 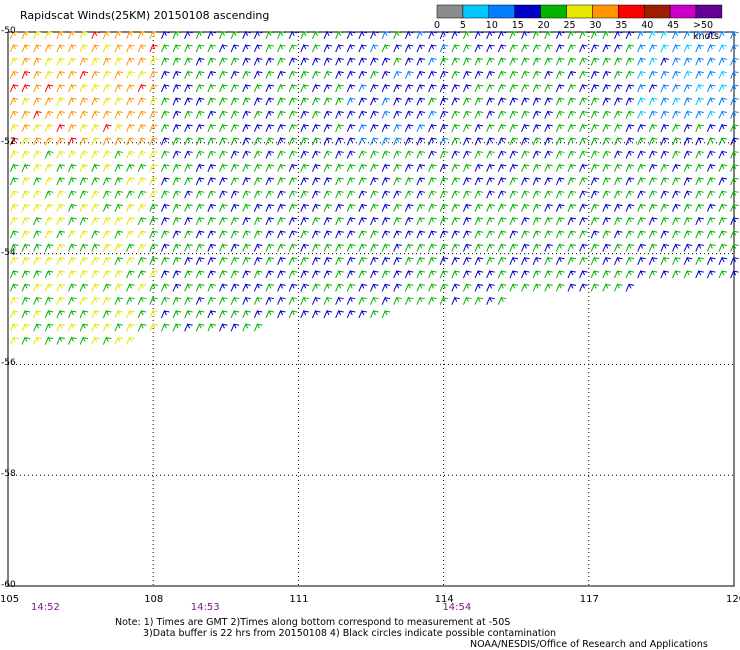 I want to click on x-tick-label: 111, so click(x=299, y=599).